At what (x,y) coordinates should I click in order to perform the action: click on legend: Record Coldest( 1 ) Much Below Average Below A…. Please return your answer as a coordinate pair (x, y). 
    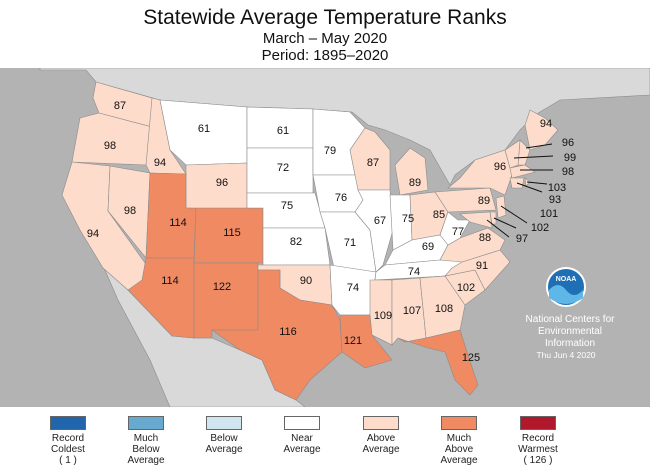
    Looking at the image, I should click on (325, 445).